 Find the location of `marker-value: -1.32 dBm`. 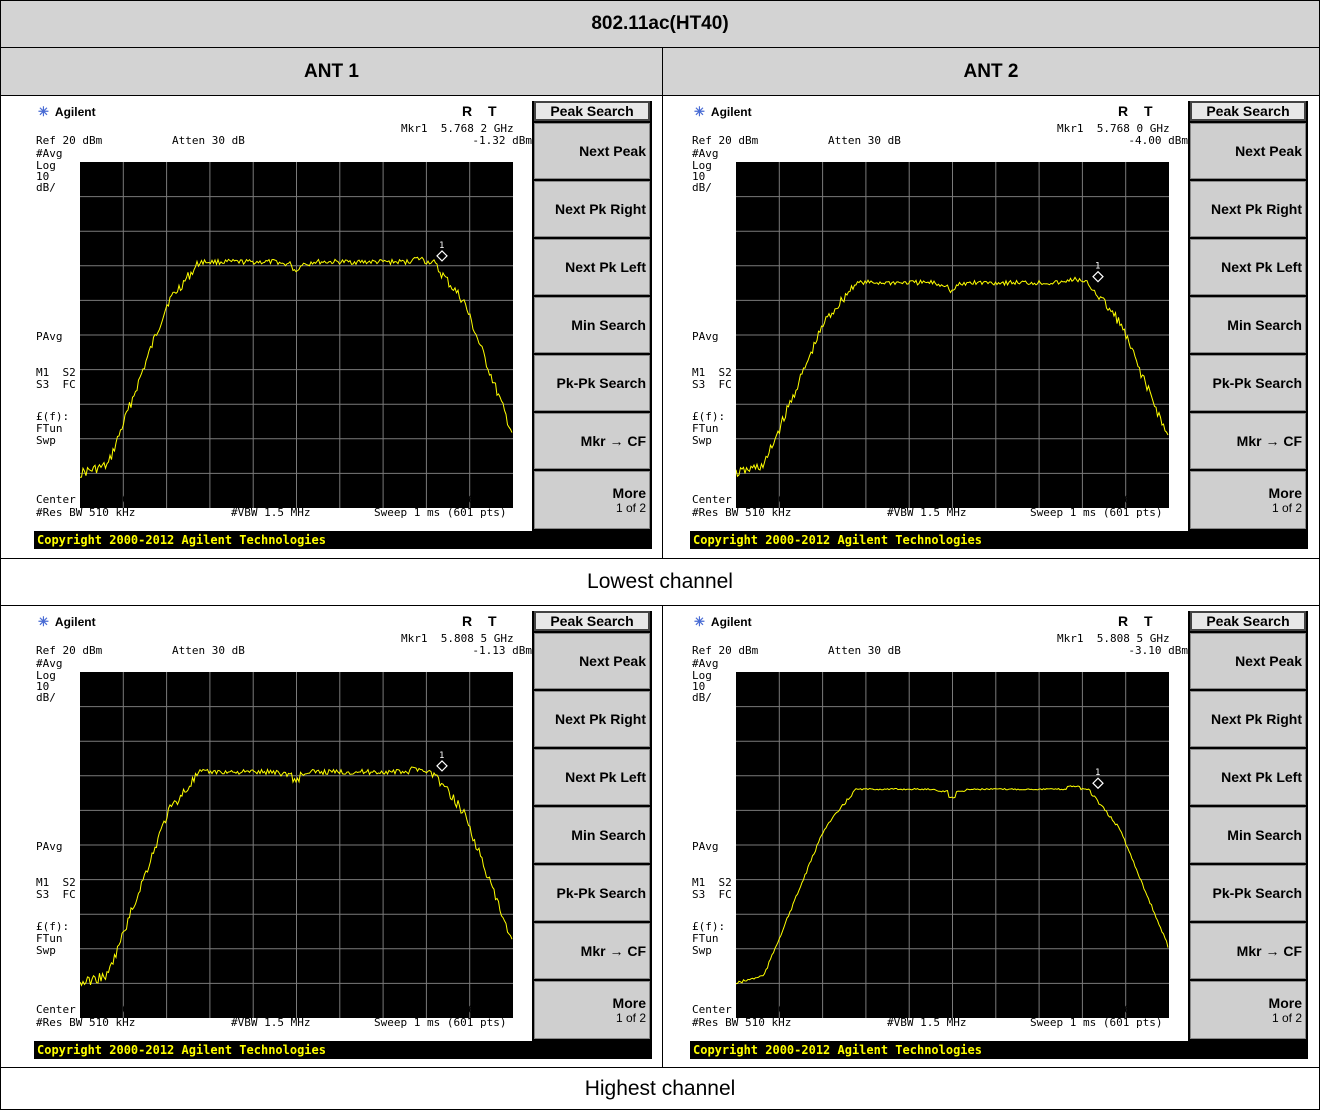

marker-value: -1.32 dBm is located at coordinates (502, 140).